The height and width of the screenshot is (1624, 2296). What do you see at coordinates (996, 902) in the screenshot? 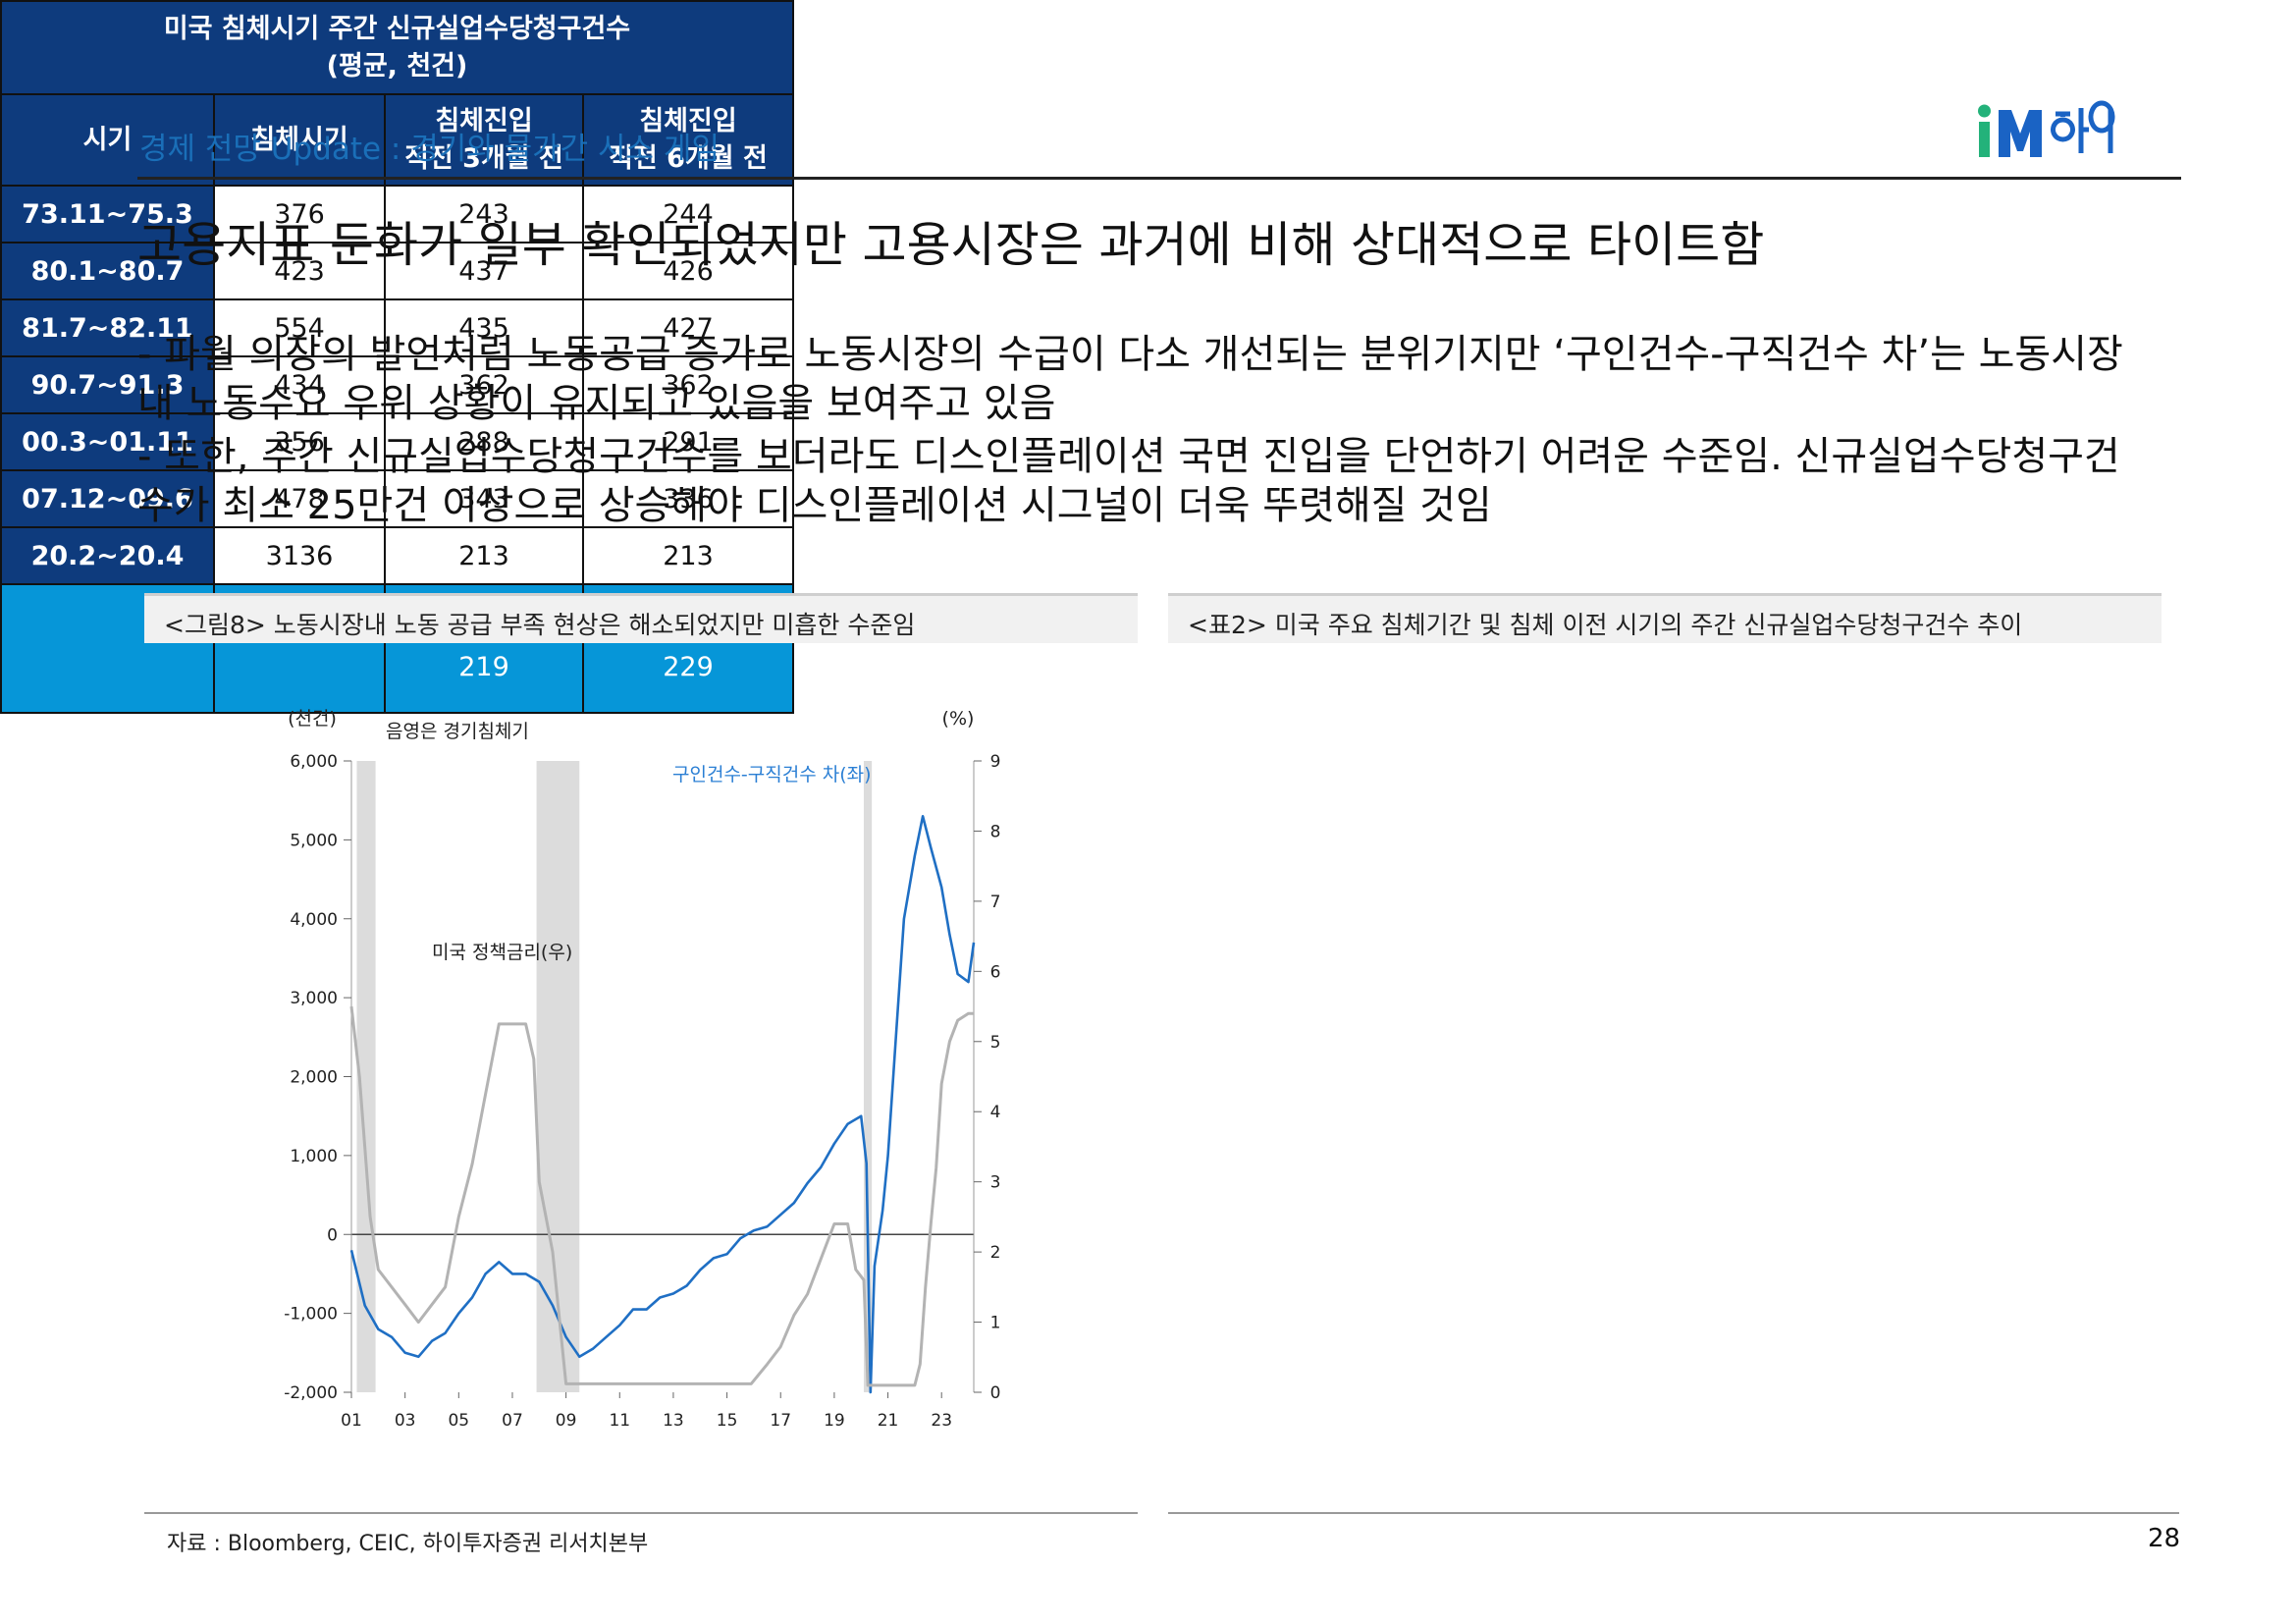
I see `right-tick-label: 7` at bounding box center [996, 902].